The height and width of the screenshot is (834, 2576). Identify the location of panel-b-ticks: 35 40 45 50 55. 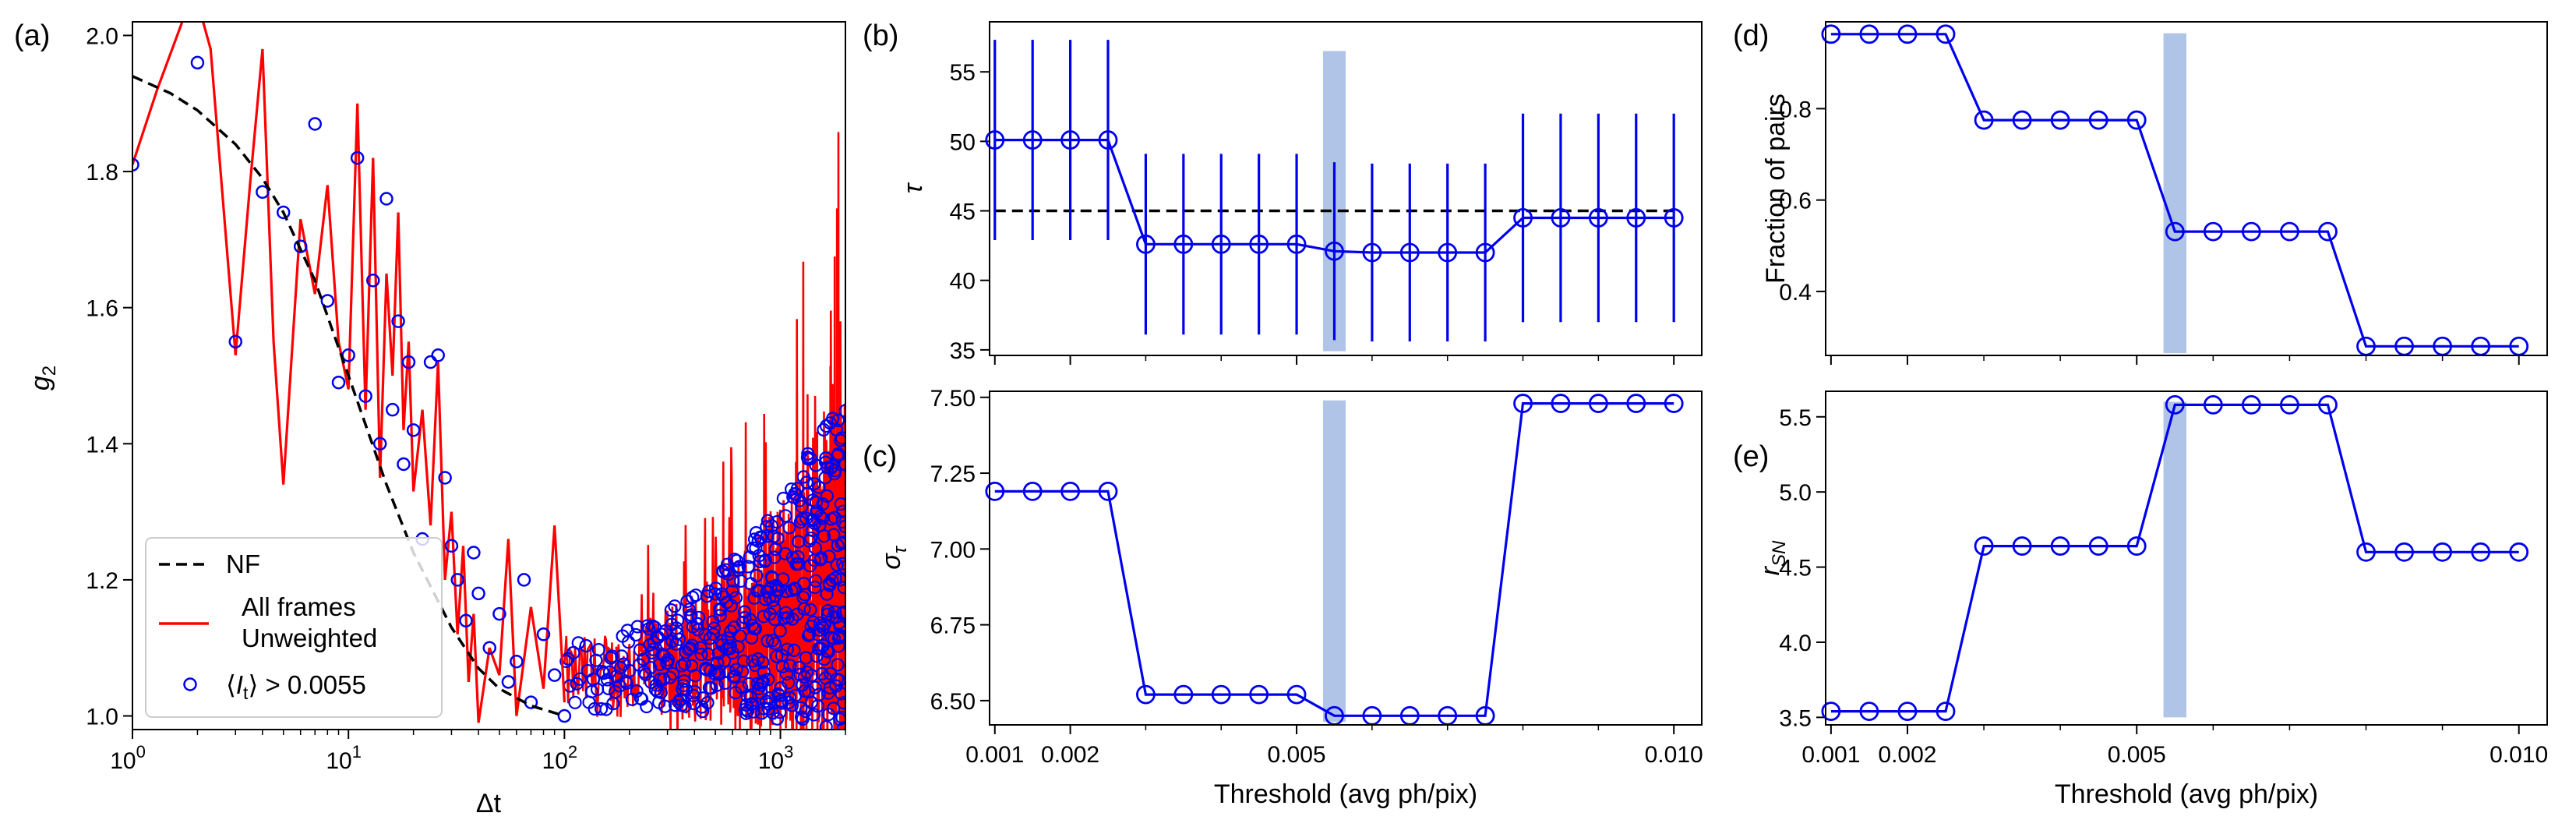
(1312, 213).